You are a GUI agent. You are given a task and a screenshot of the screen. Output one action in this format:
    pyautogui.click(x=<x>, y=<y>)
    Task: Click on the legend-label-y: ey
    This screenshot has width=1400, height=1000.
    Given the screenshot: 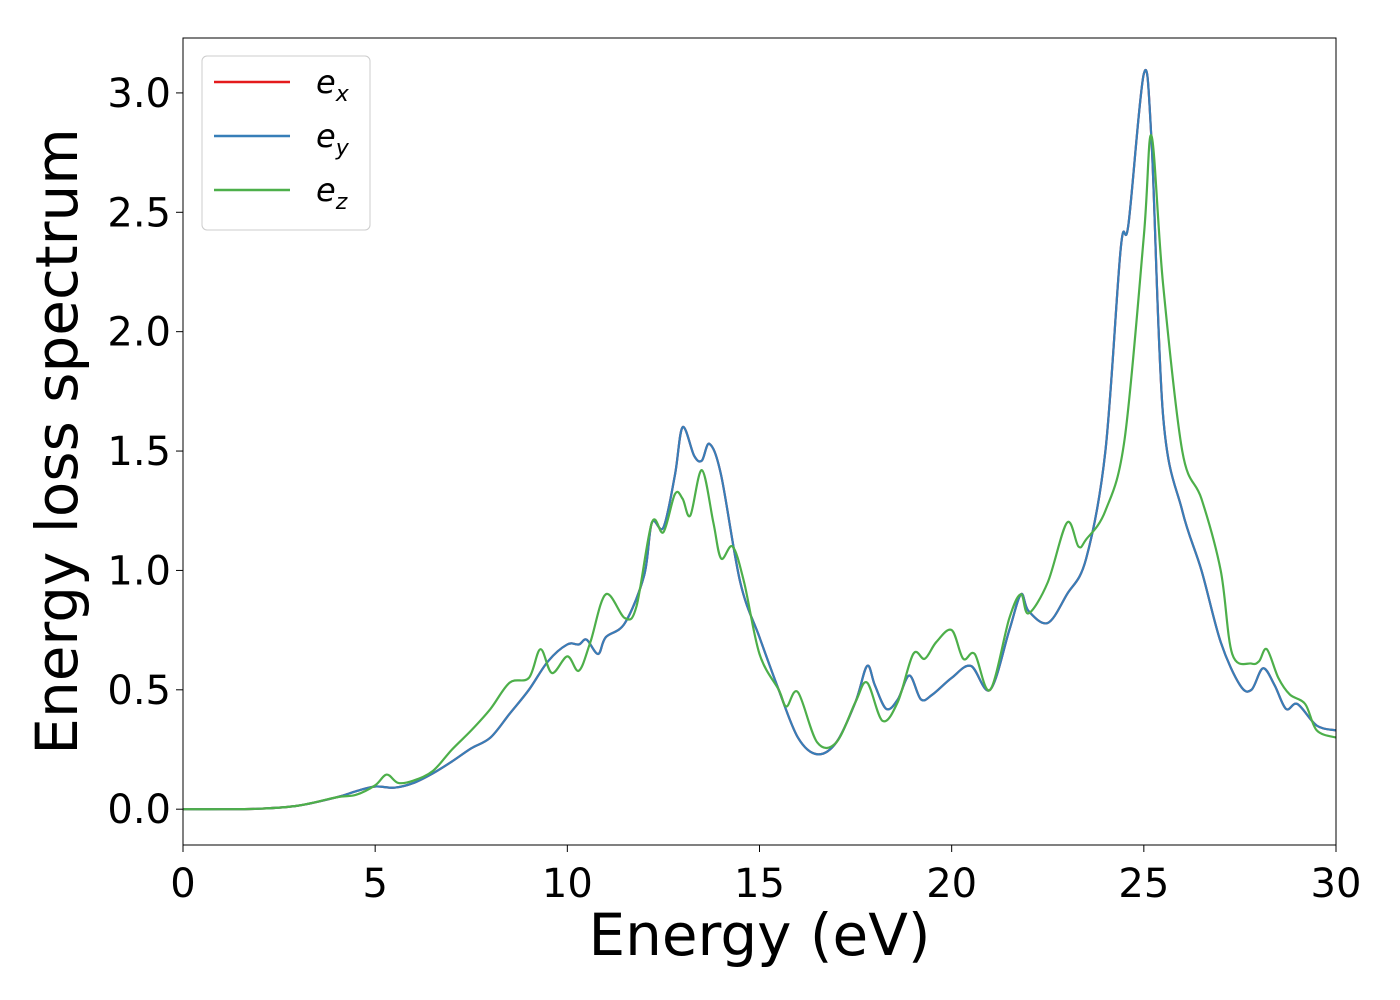 What is the action you would take?
    pyautogui.click(x=333, y=139)
    